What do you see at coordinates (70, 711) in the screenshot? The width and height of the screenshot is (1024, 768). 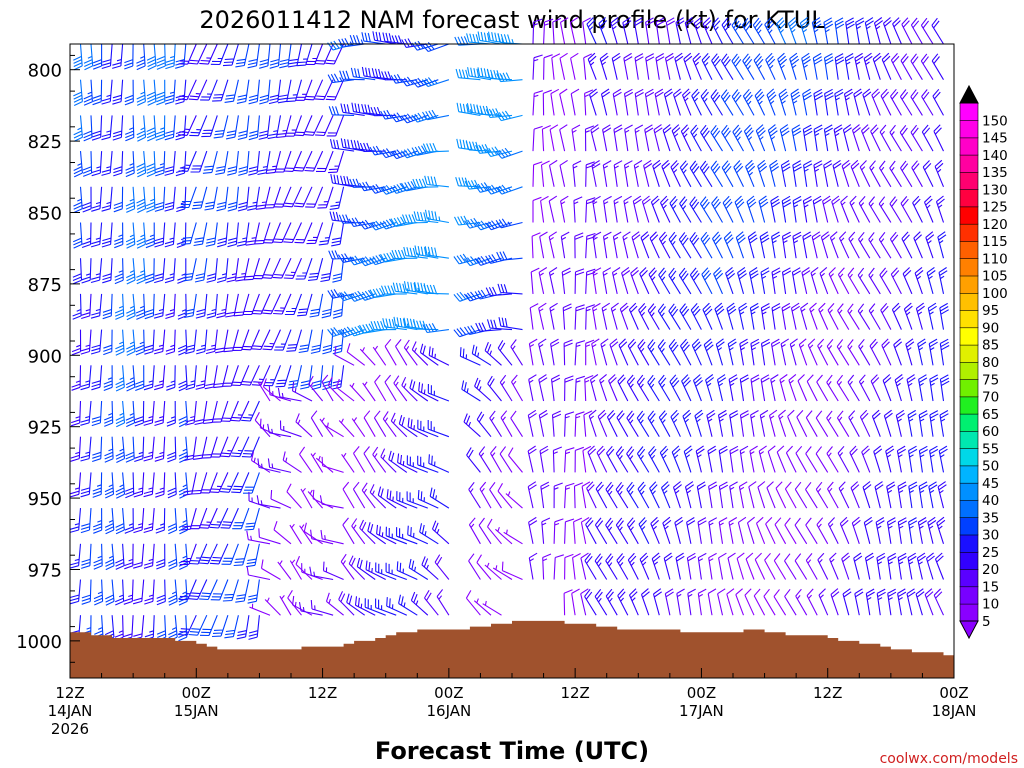 I see `x-tick-label: 14JAN` at bounding box center [70, 711].